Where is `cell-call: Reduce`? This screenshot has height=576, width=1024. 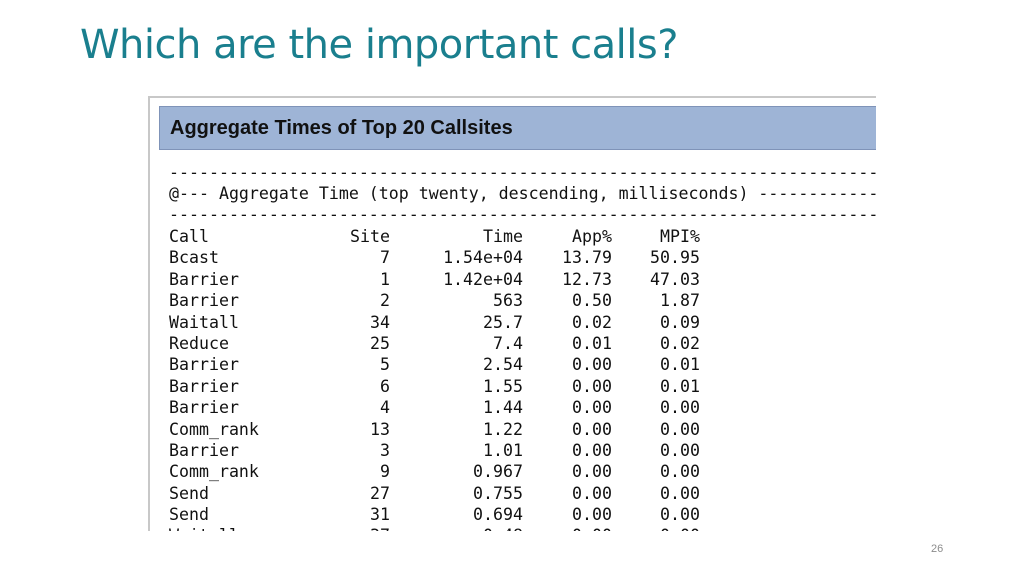 cell-call: Reduce is located at coordinates (199, 343).